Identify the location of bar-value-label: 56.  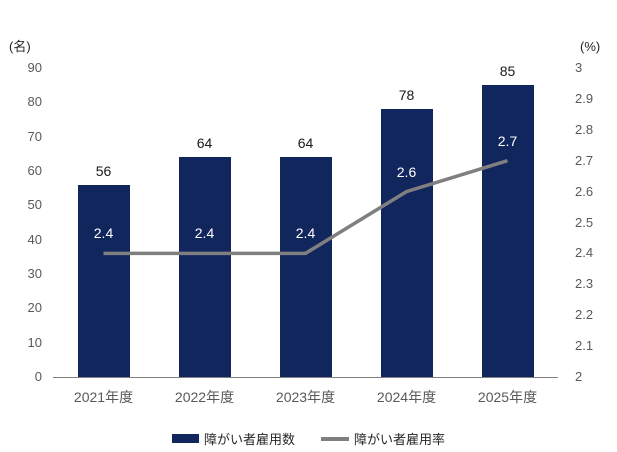
(103, 170).